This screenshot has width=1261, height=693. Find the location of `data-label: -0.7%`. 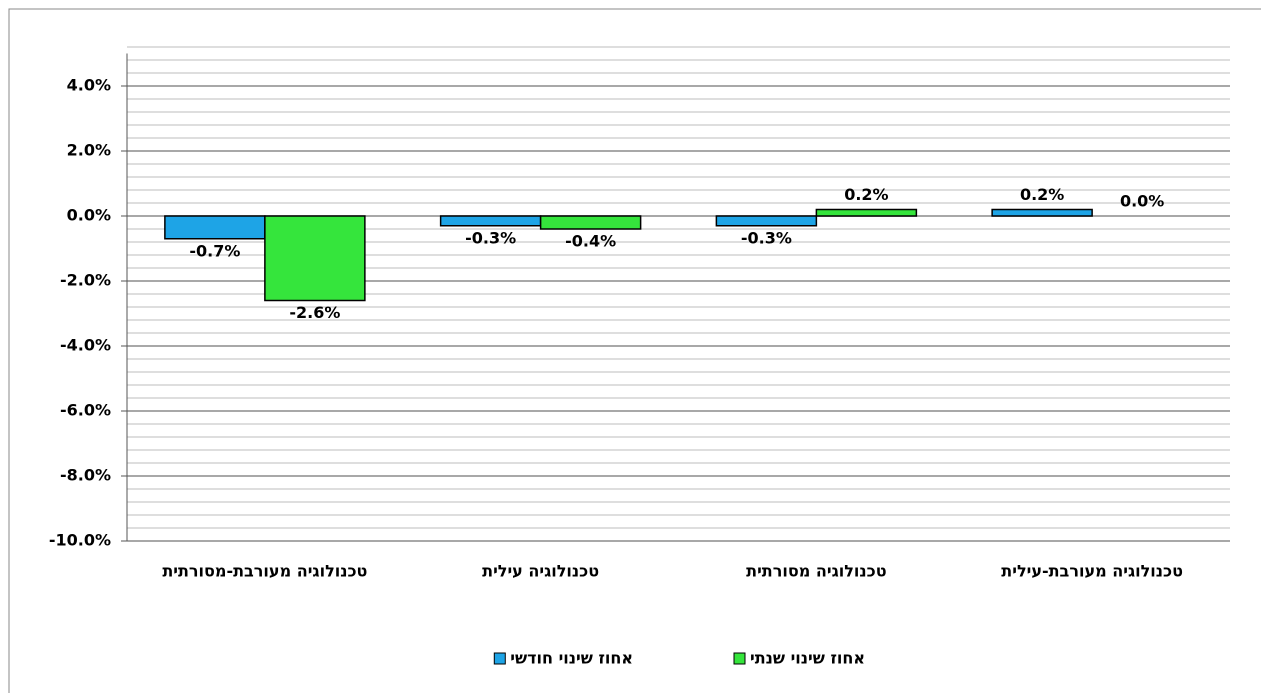

data-label: -0.7% is located at coordinates (214, 250).